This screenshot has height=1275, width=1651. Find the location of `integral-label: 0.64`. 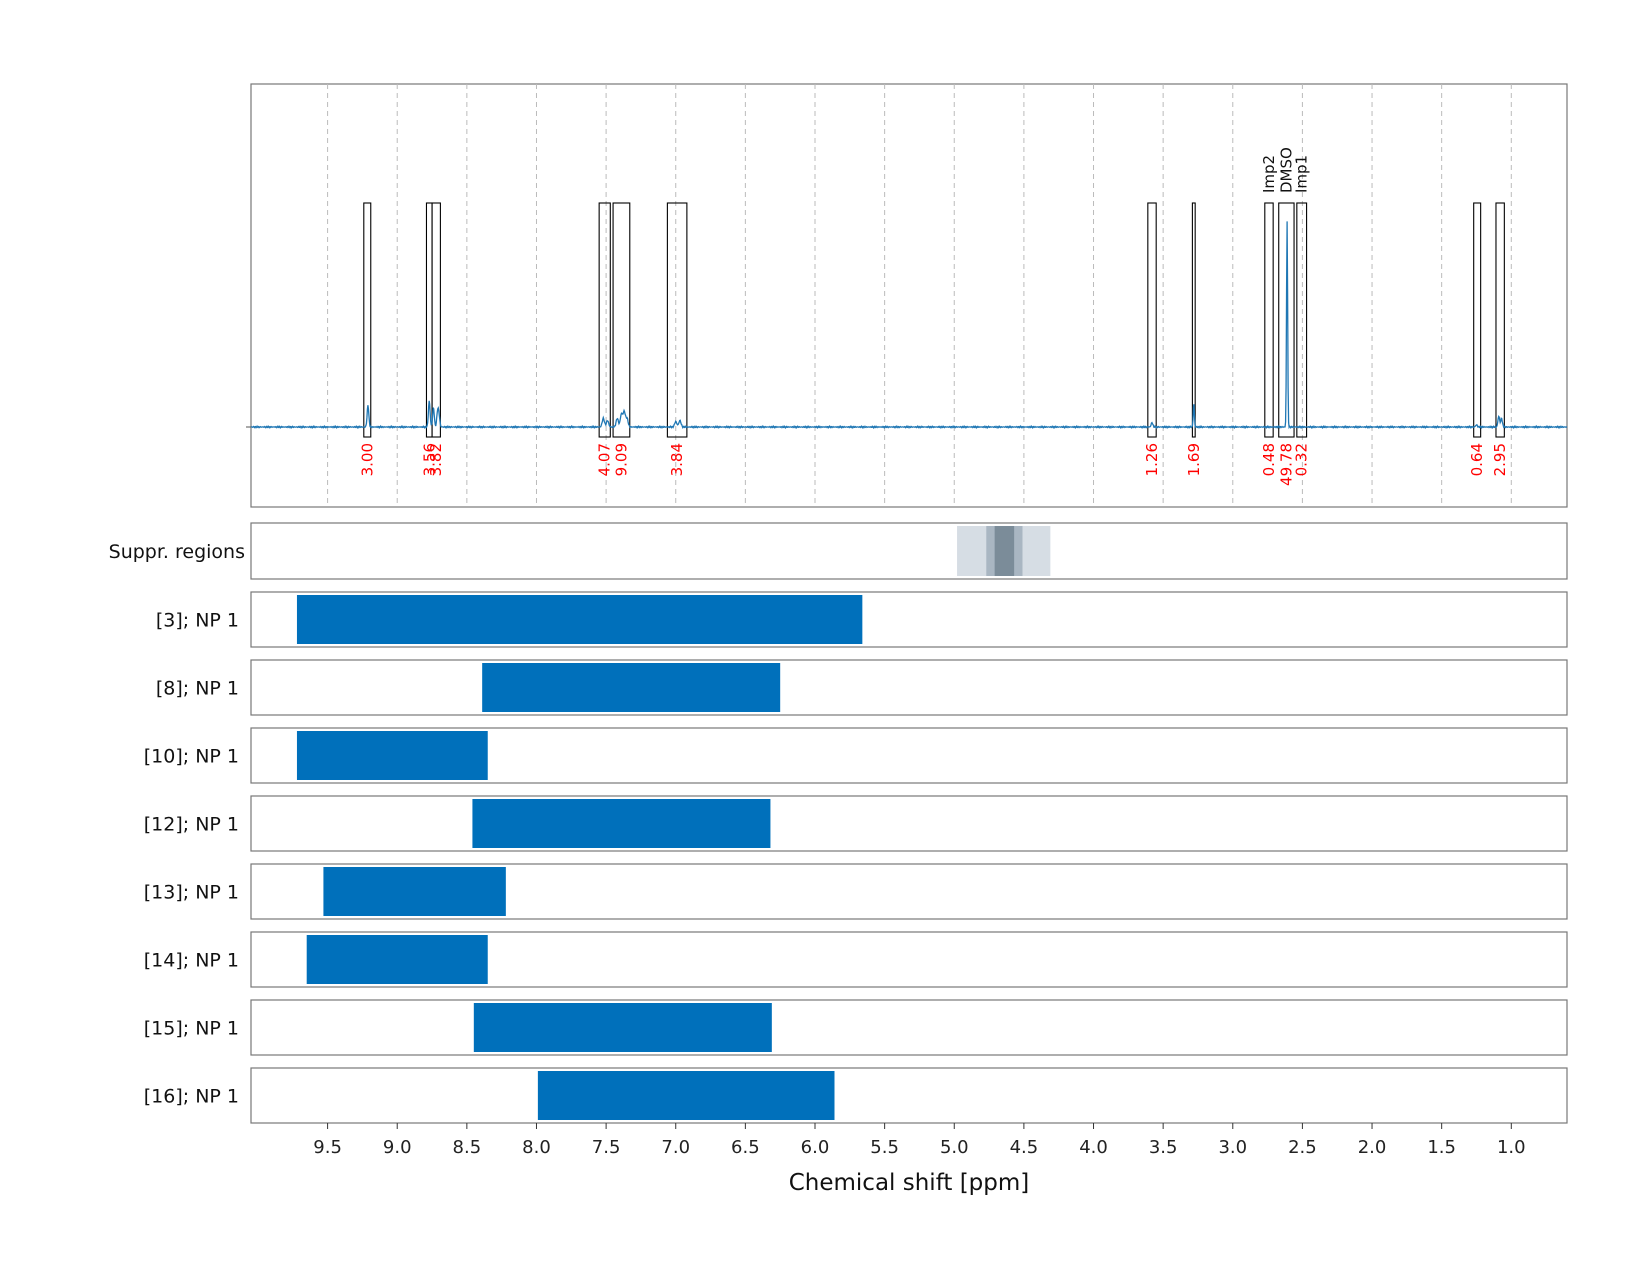

integral-label: 0.64 is located at coordinates (1477, 459).